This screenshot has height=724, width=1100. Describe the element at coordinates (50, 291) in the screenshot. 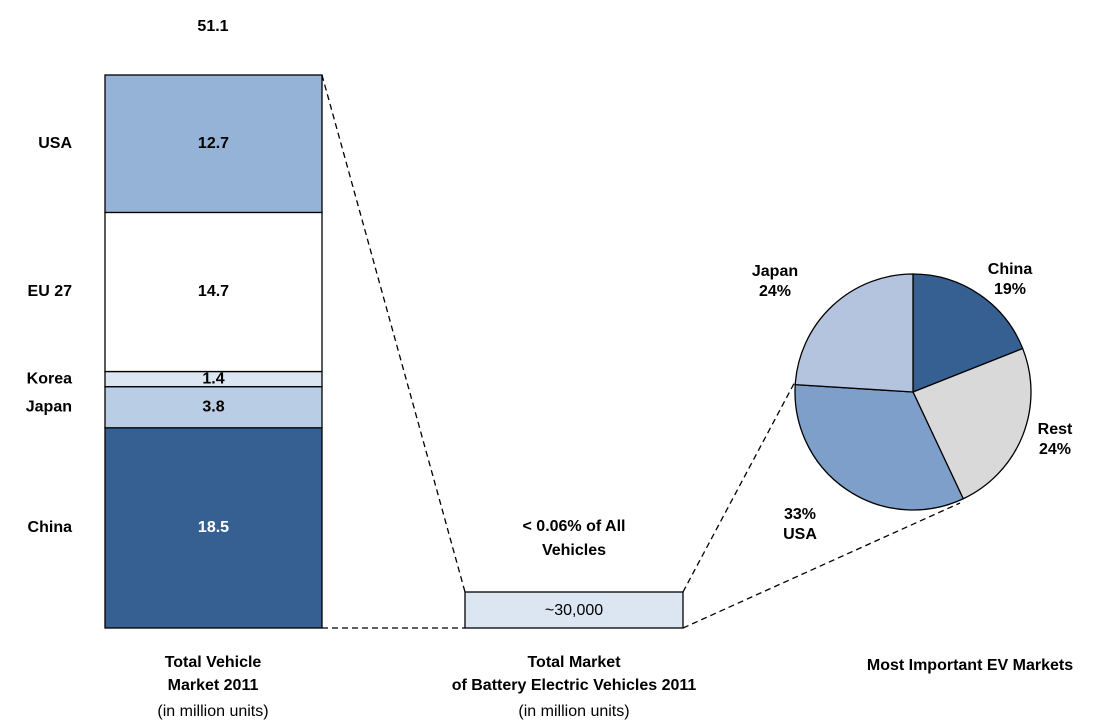

I see `category-label: EU 27` at that location.